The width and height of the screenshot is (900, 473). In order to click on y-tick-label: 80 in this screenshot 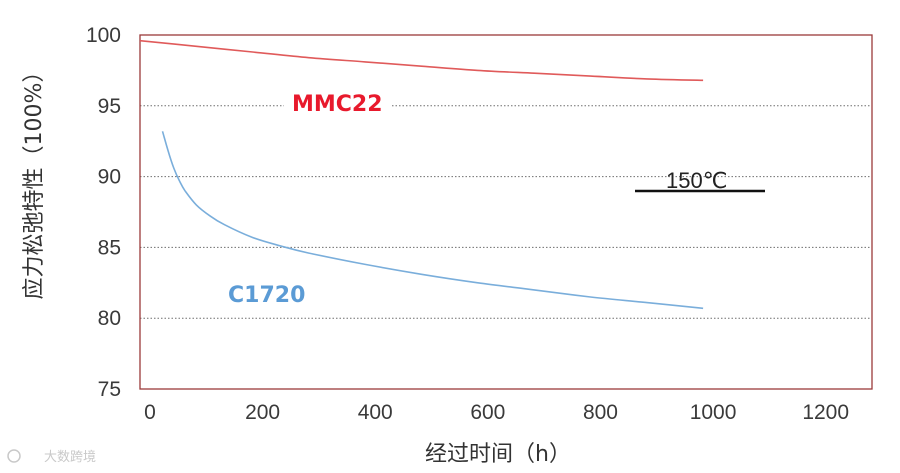, I will do `click(109, 318)`.